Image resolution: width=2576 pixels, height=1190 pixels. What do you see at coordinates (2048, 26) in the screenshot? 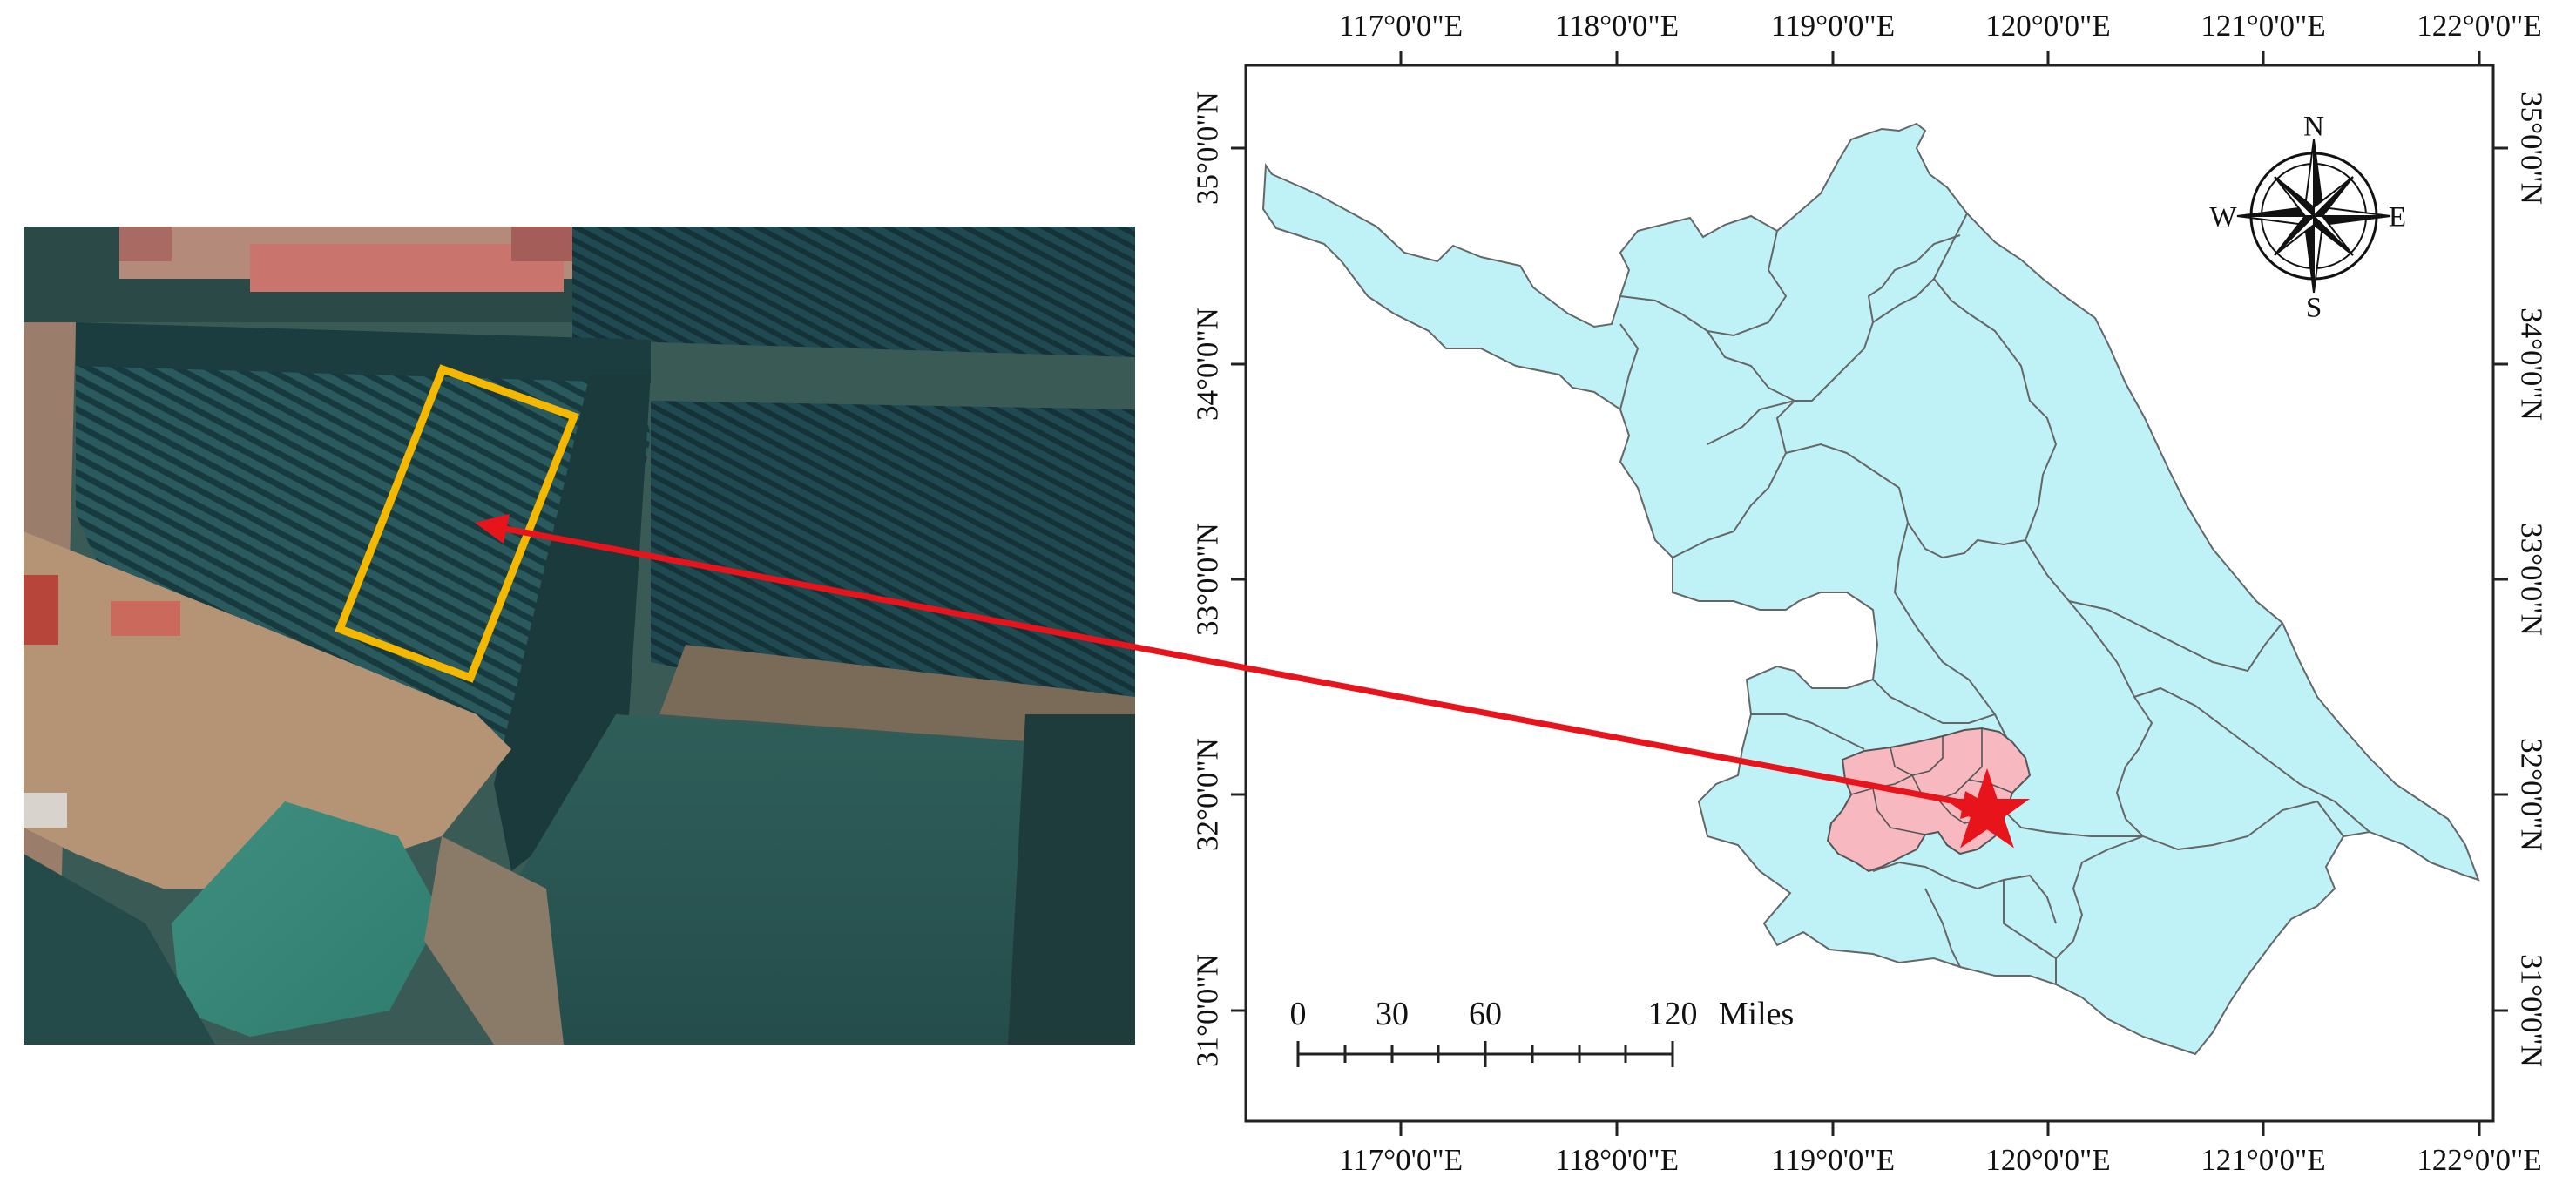
I see `lon-label-top: 120°0'0"E` at bounding box center [2048, 26].